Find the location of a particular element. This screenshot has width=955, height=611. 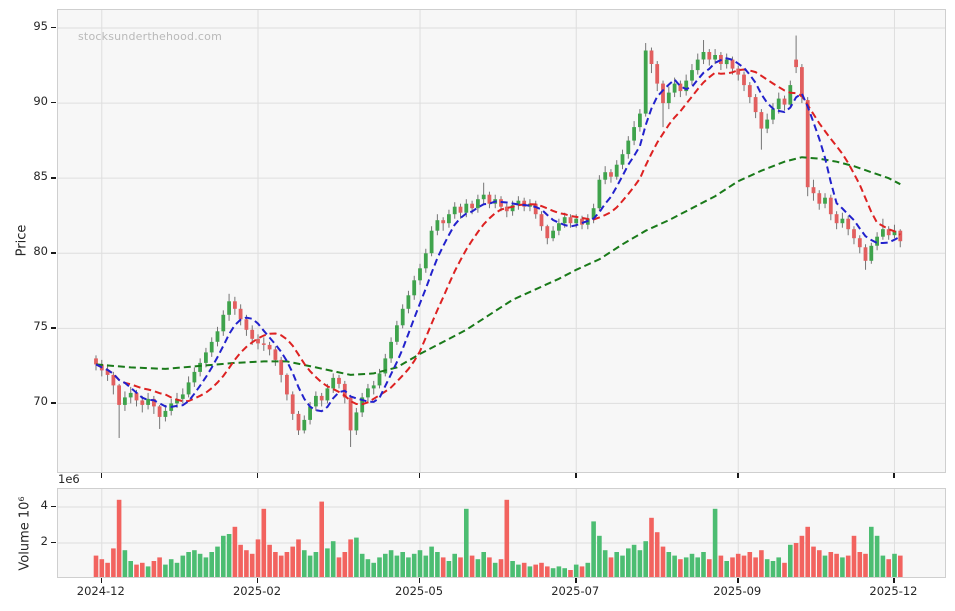

watermark: stocksunderthehood.com is located at coordinates (150, 36).